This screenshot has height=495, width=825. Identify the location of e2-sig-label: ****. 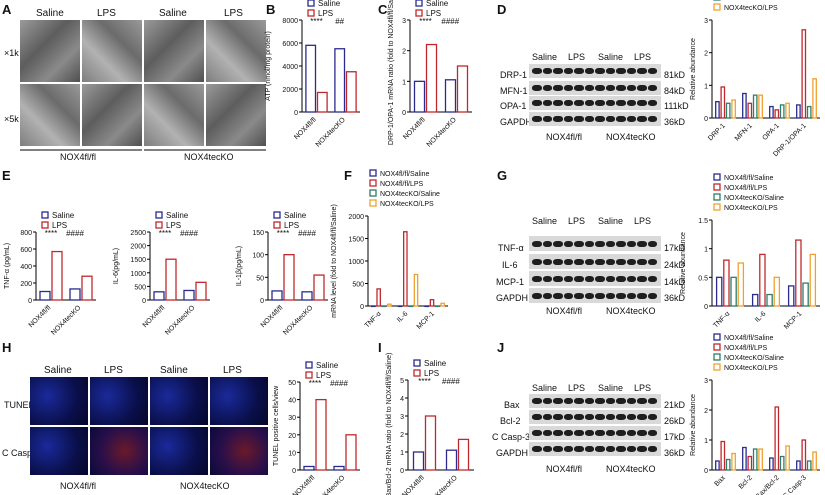
(165, 233).